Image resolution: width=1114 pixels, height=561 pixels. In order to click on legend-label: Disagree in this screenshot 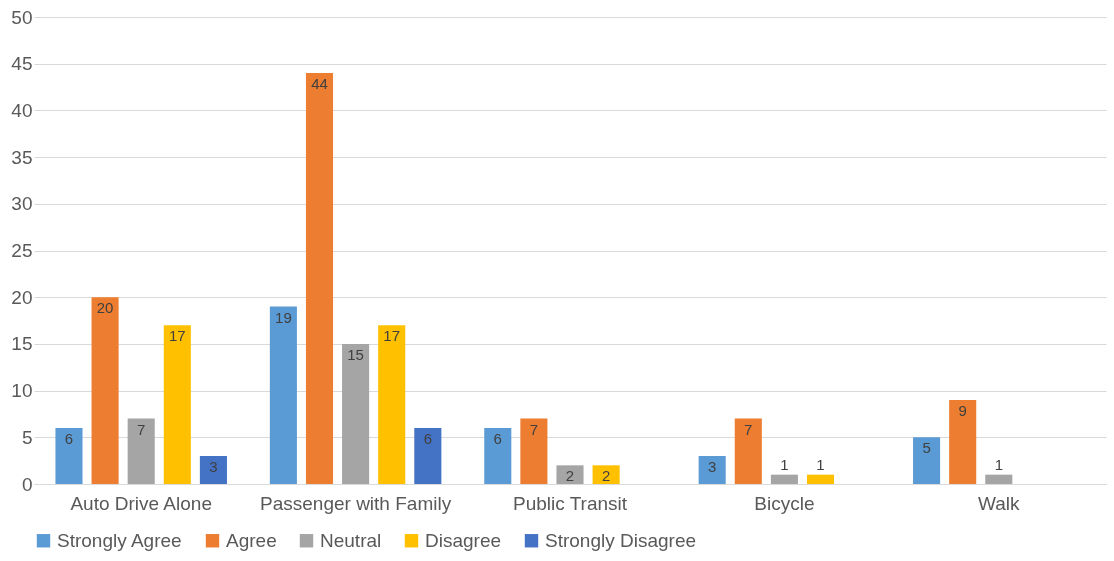, I will do `click(463, 540)`.